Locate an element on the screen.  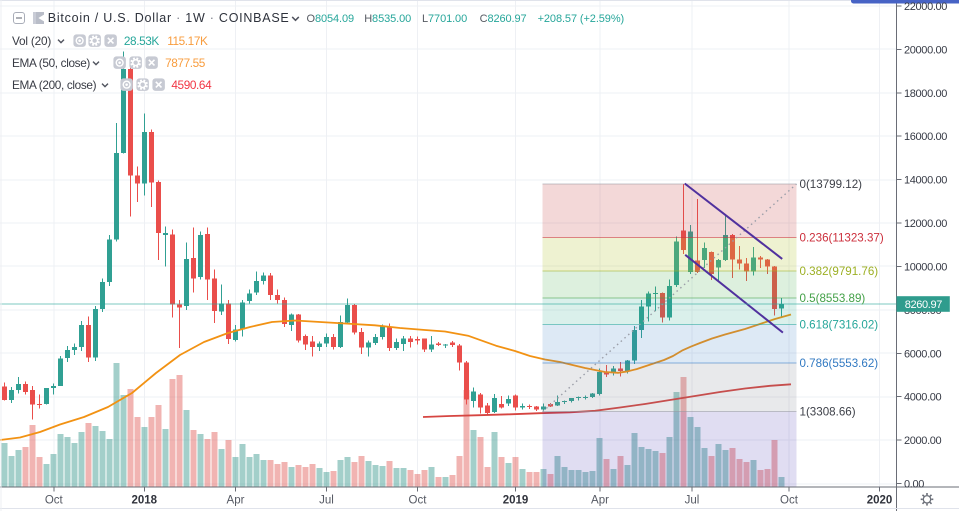
svg-text: 0.618(7316.02) is located at coordinates (839, 325).